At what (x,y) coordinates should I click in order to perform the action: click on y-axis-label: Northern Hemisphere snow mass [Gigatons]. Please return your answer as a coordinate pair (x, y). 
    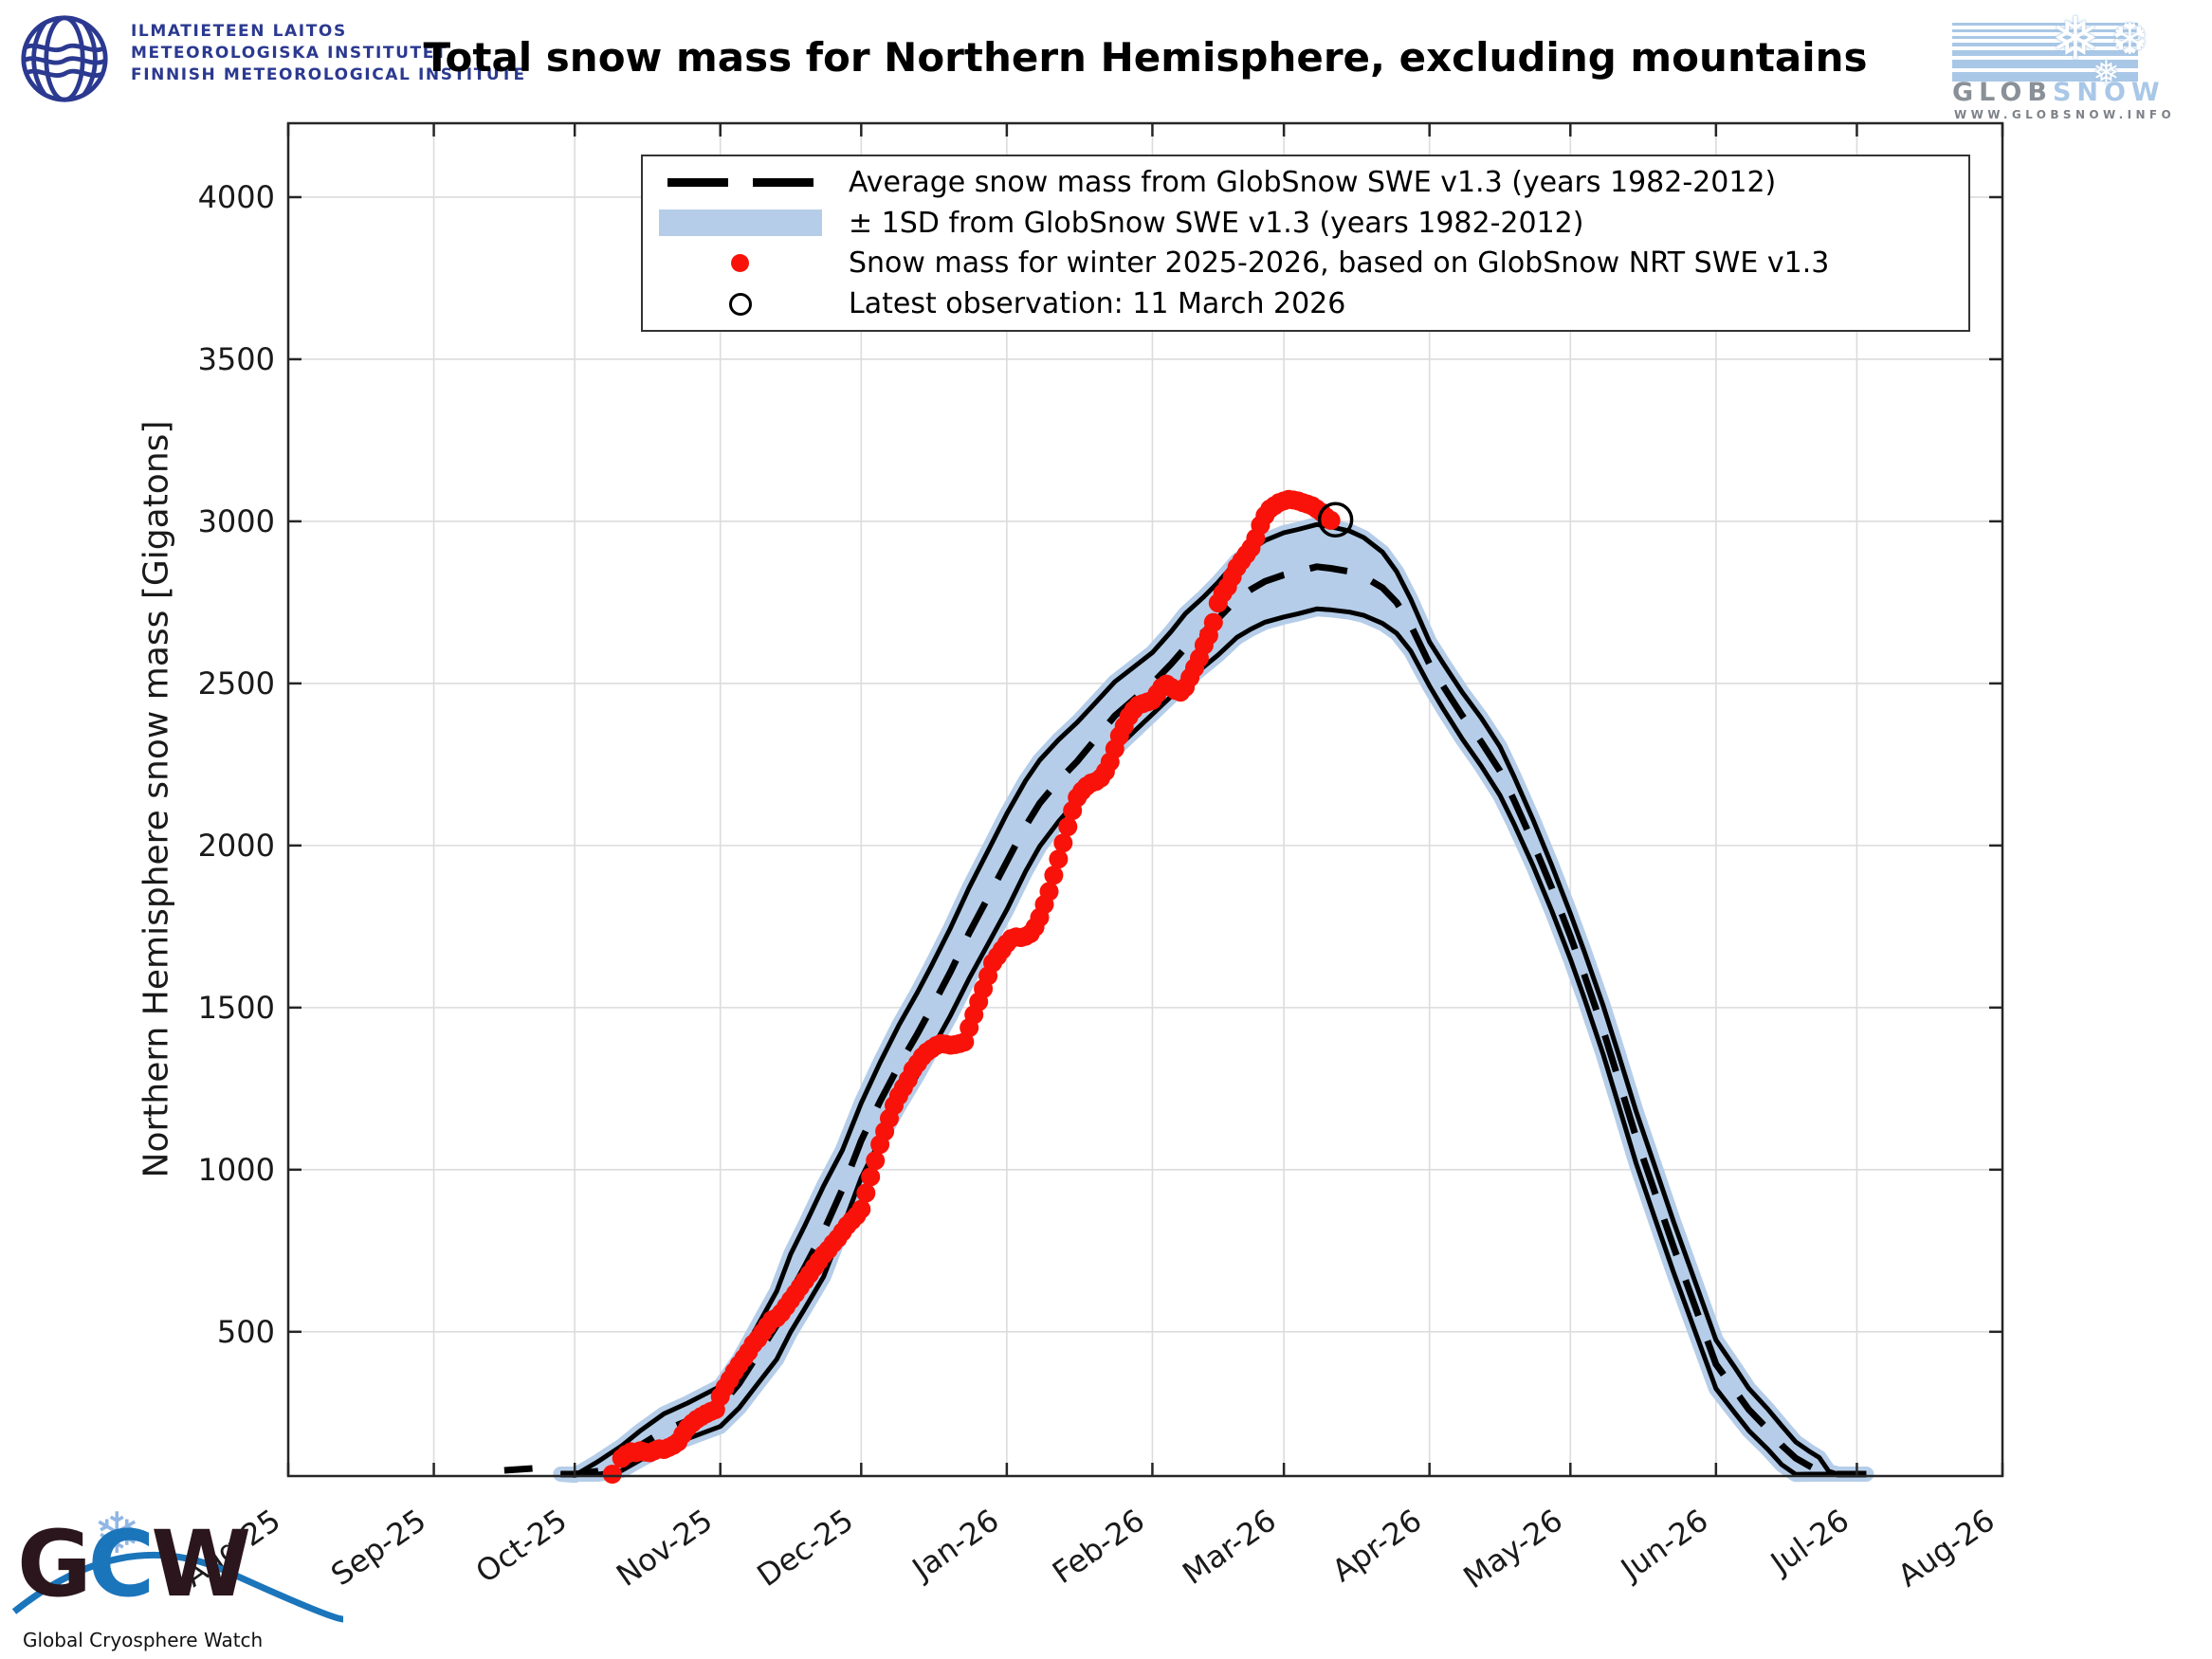
    Looking at the image, I should click on (156, 799).